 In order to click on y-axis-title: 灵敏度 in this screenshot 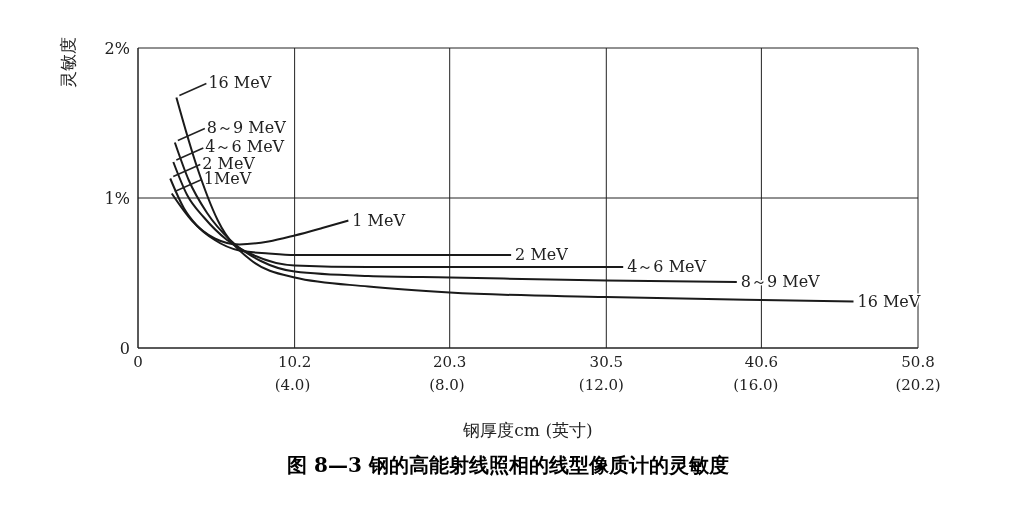, I will do `click(68, 62)`.